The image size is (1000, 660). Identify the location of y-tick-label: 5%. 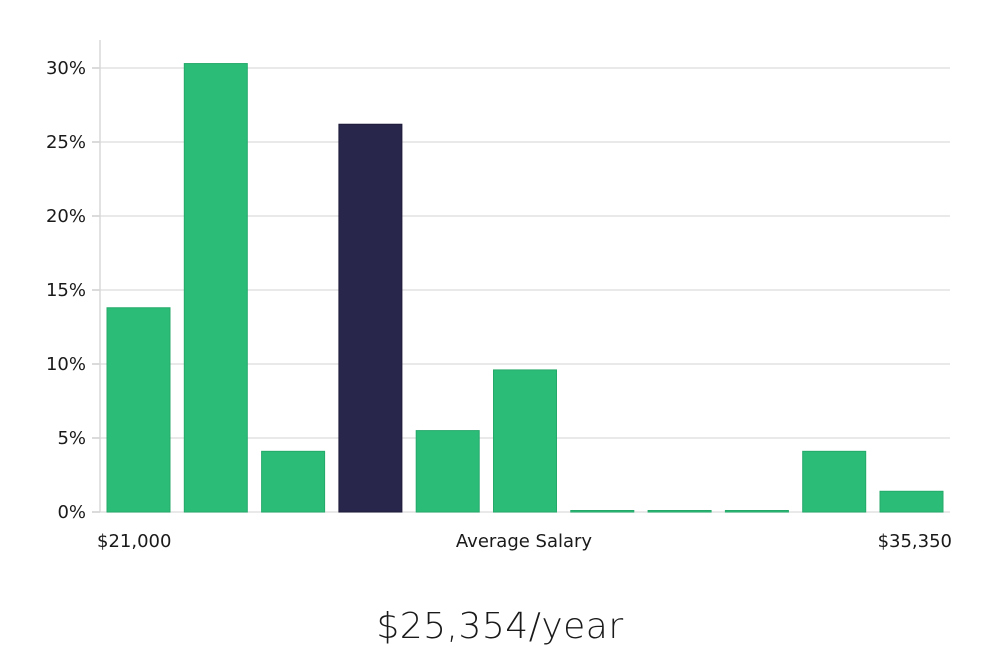
(71, 438).